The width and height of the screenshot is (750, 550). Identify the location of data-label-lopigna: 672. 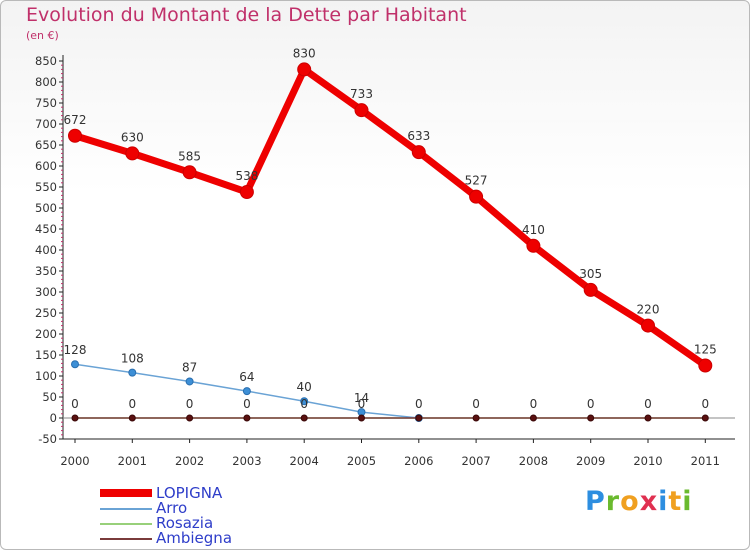
(75, 120).